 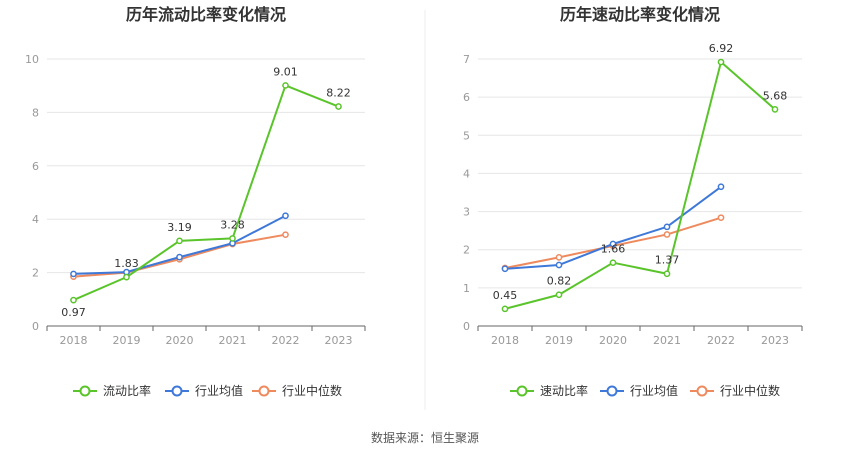 What do you see at coordinates (505, 295) in the screenshot?
I see `chart2-data-label: 0.45` at bounding box center [505, 295].